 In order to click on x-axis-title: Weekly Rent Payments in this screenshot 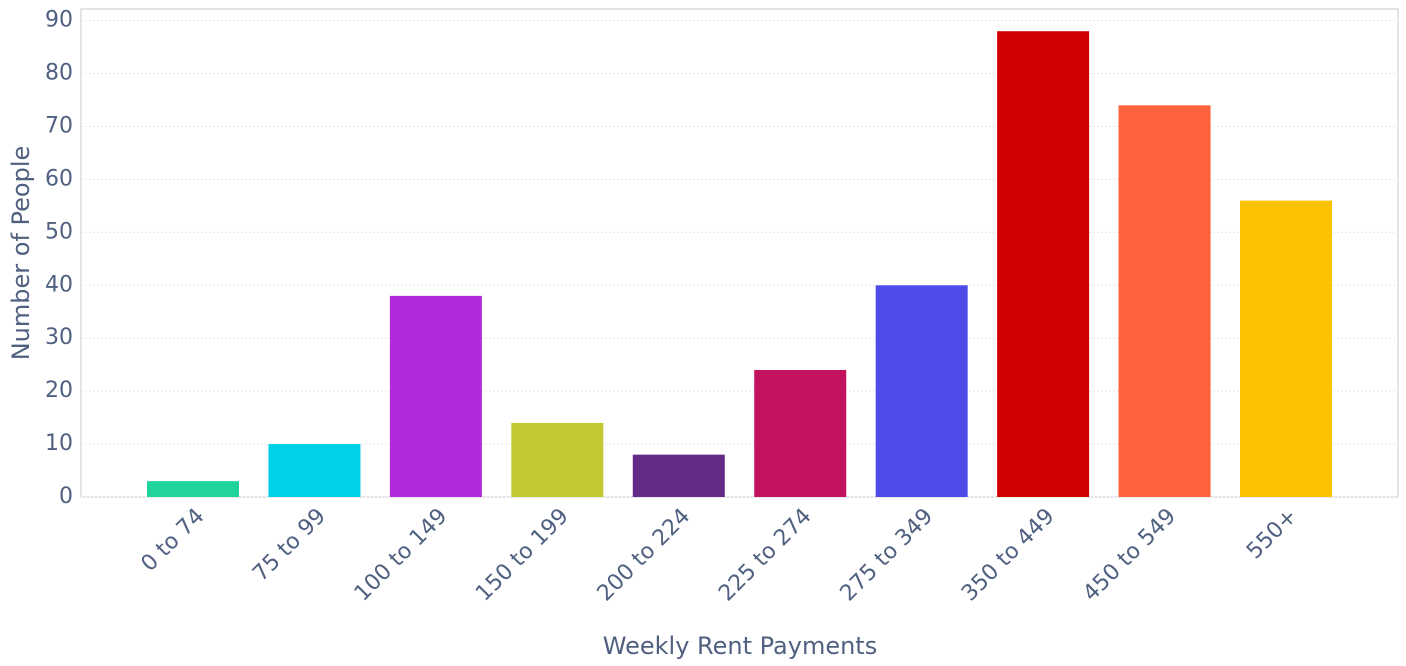, I will do `click(740, 646)`.